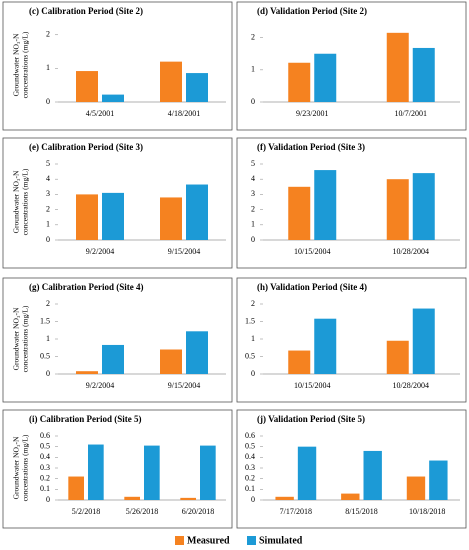 This screenshot has width=469, height=550. What do you see at coordinates (250, 456) in the screenshot?
I see `y-tick-label: 0.4` at bounding box center [250, 456].